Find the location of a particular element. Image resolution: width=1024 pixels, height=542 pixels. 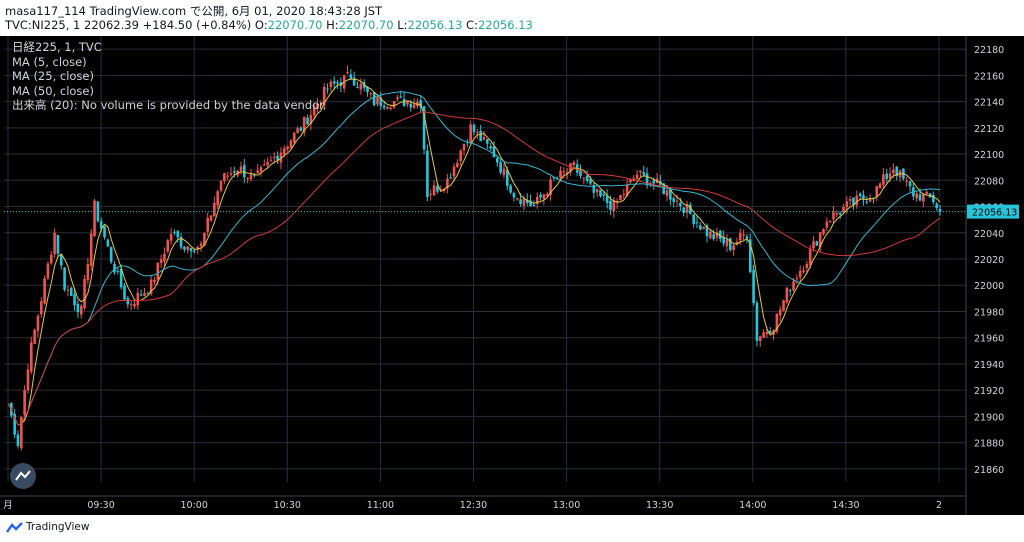

low-value: 22056.13 is located at coordinates (435, 25).